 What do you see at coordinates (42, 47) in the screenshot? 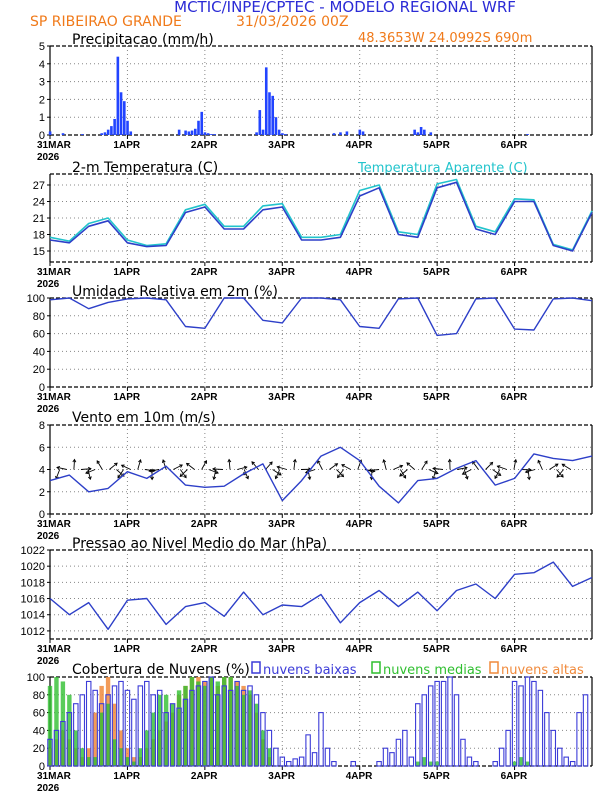
I see `y-tick-label: 5` at bounding box center [42, 47].